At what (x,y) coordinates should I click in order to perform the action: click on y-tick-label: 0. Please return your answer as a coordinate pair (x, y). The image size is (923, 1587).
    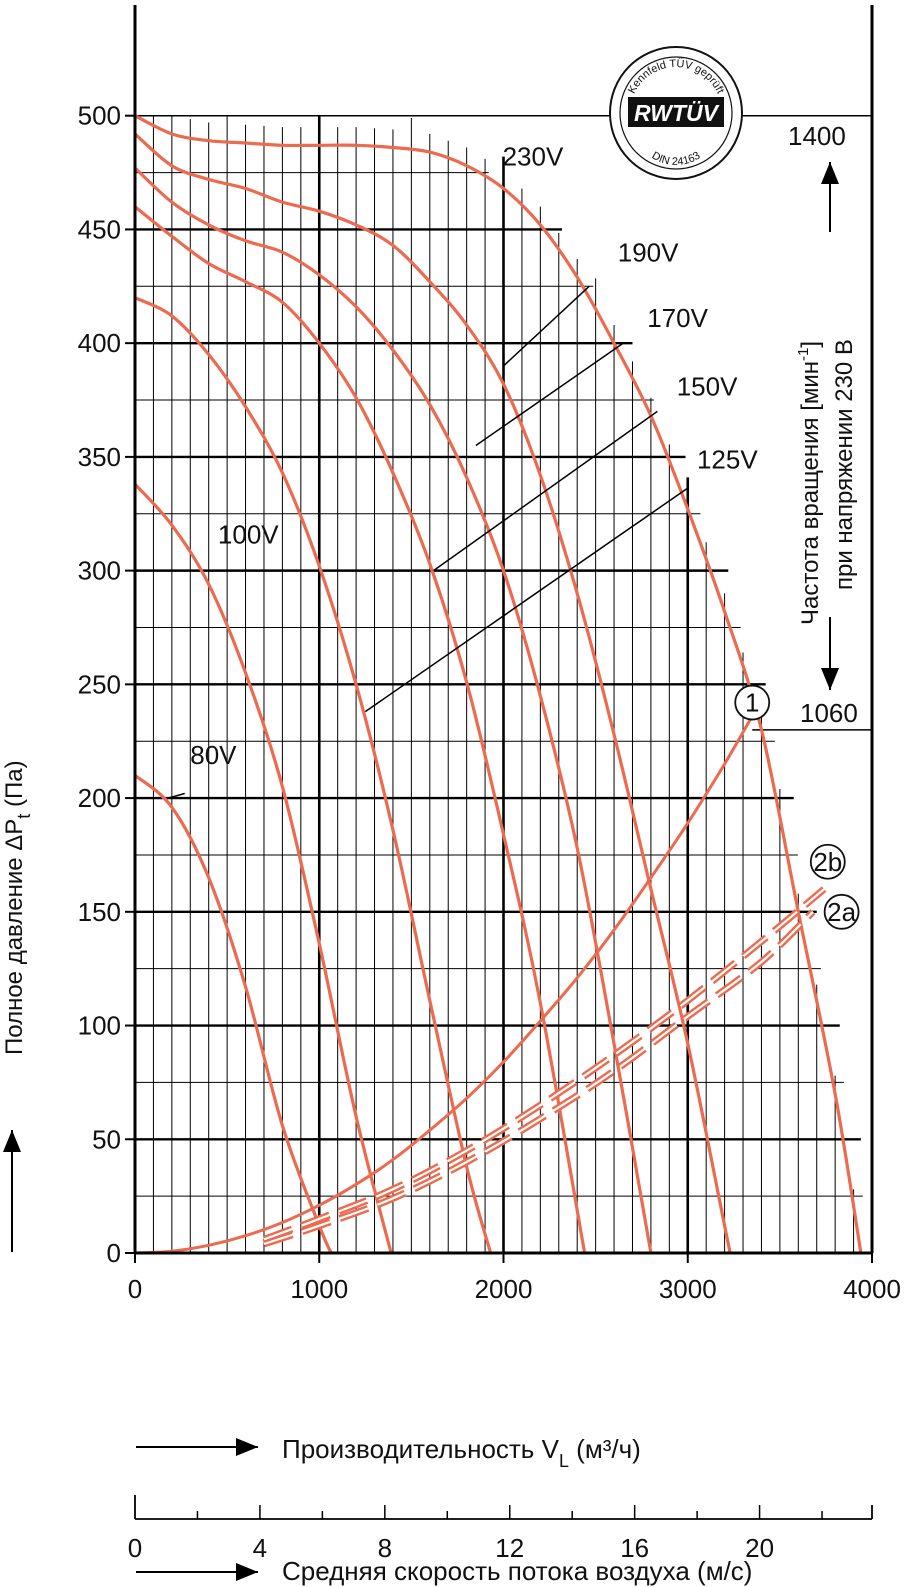
    Looking at the image, I should click on (114, 1253).